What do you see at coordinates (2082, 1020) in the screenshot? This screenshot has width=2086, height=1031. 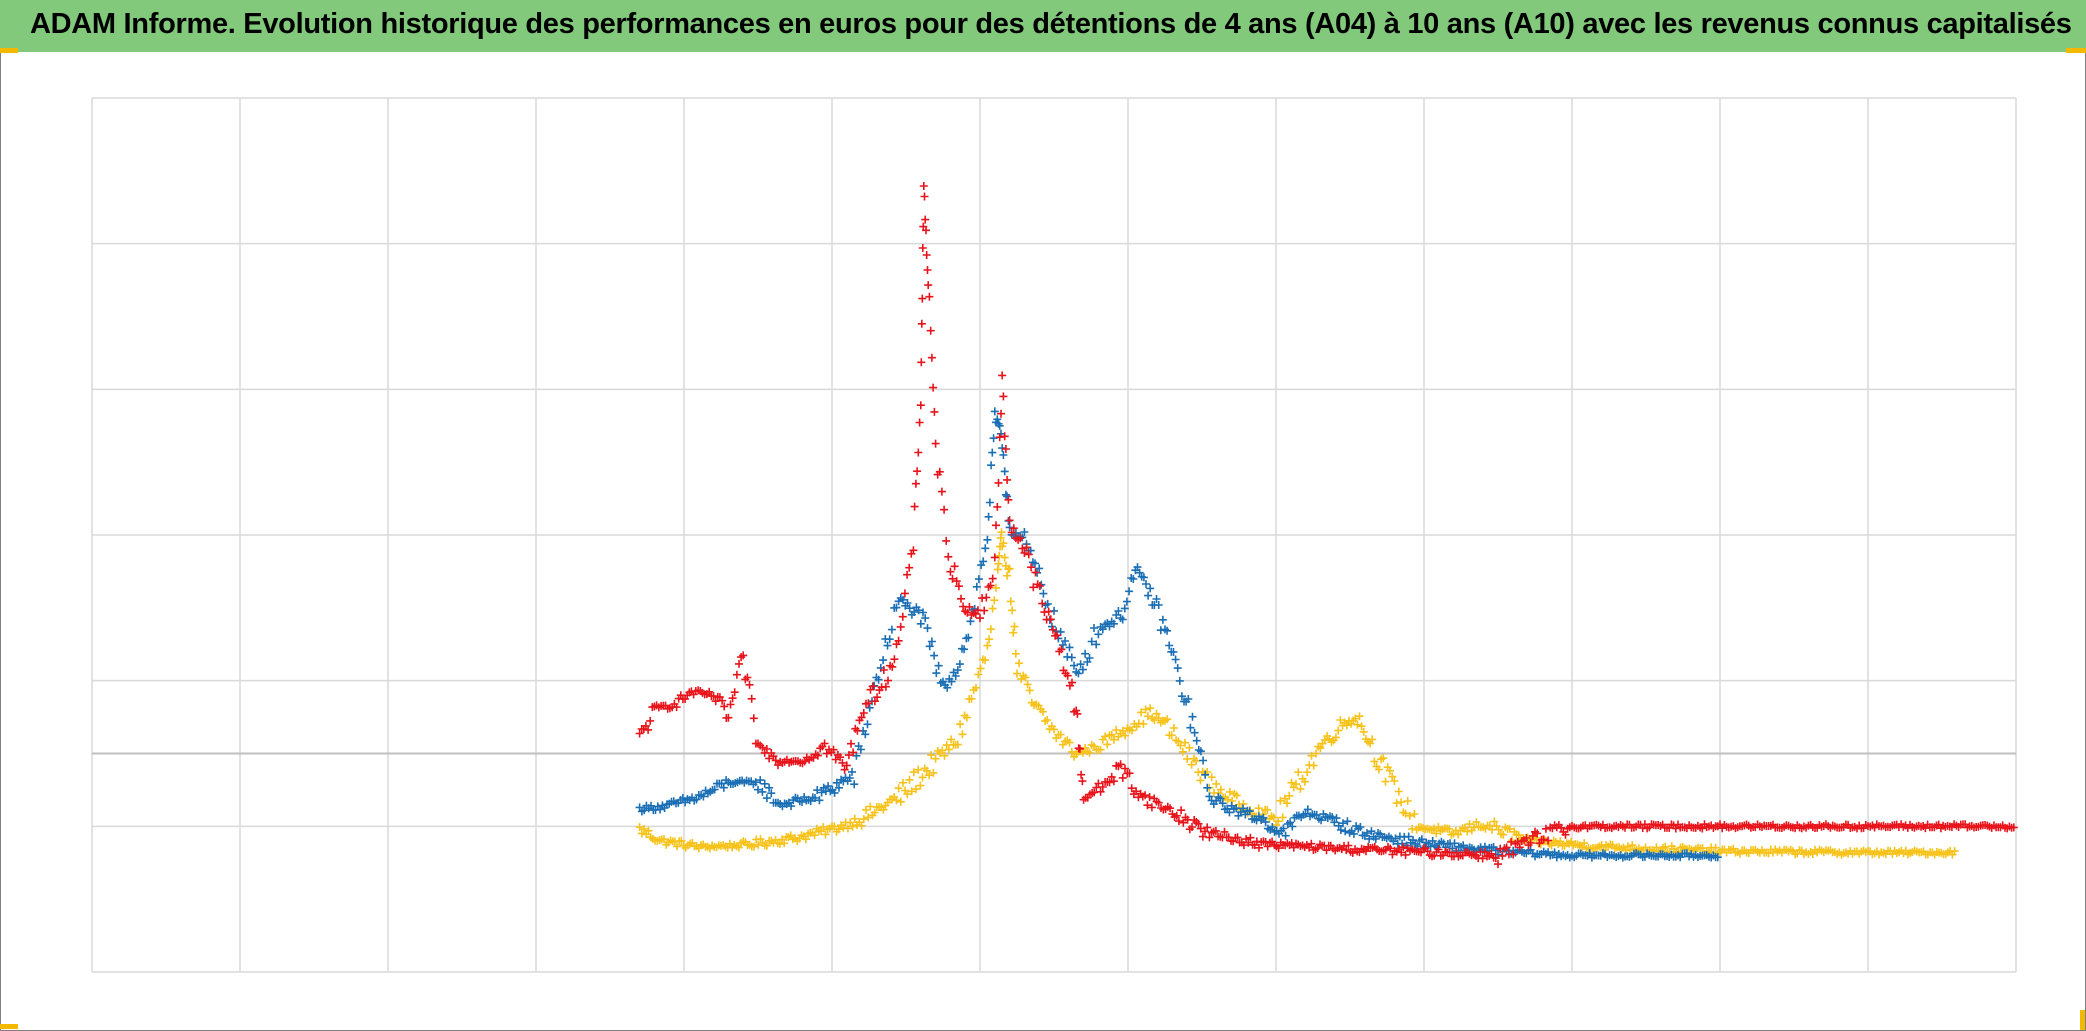 I see `resize-handle-bottom-right` at bounding box center [2082, 1020].